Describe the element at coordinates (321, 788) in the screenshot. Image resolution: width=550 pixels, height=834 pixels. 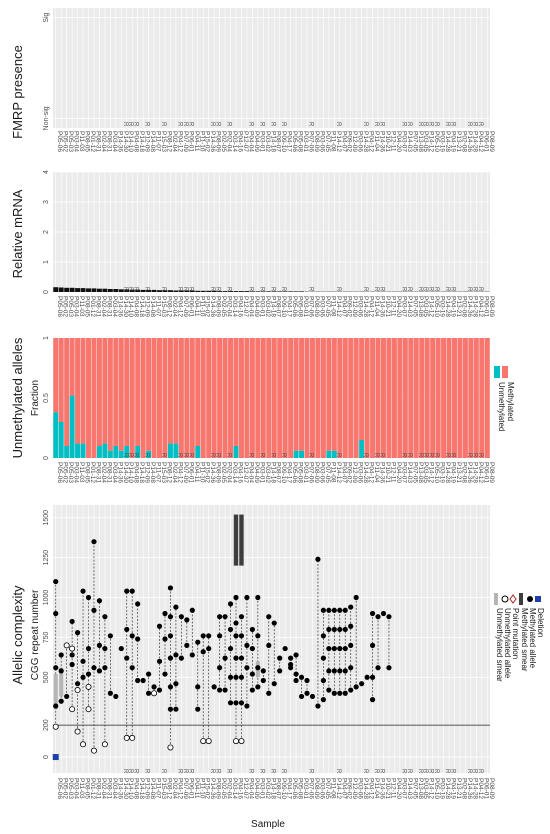
I see `allelic-tick-label: P03-06` at that location.